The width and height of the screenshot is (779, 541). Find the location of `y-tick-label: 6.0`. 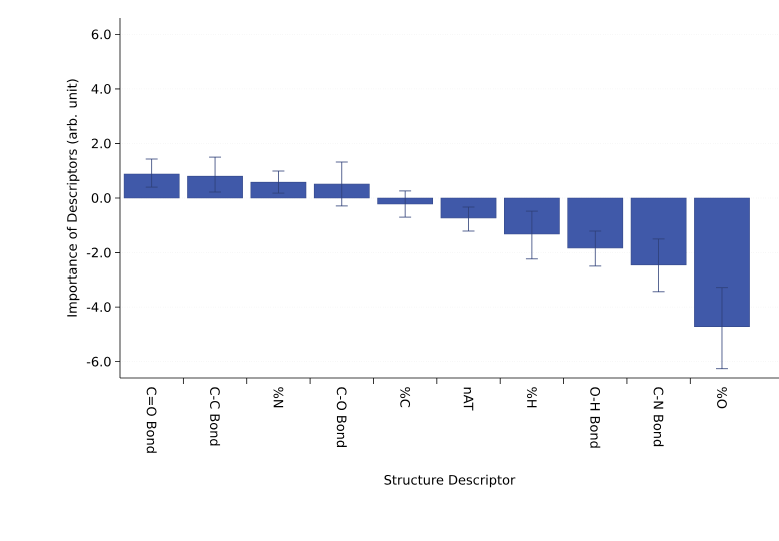

y-tick-label: 6.0 is located at coordinates (101, 34).